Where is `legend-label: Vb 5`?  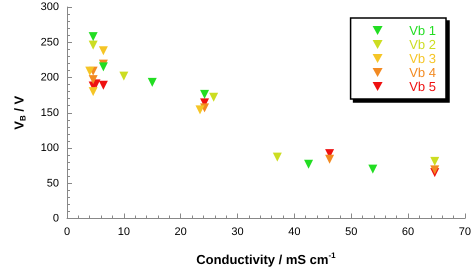
legend-label: Vb 5 is located at coordinates (412, 86).